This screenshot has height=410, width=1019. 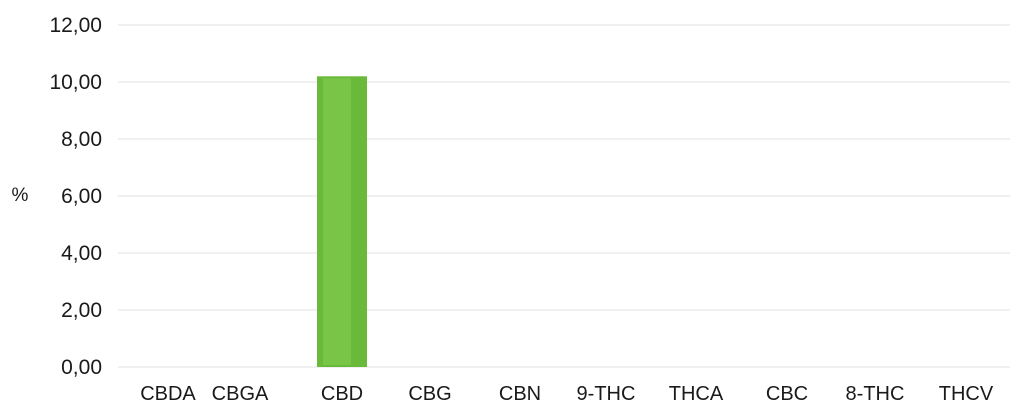 I want to click on x-category-label: THCV, so click(x=966, y=394).